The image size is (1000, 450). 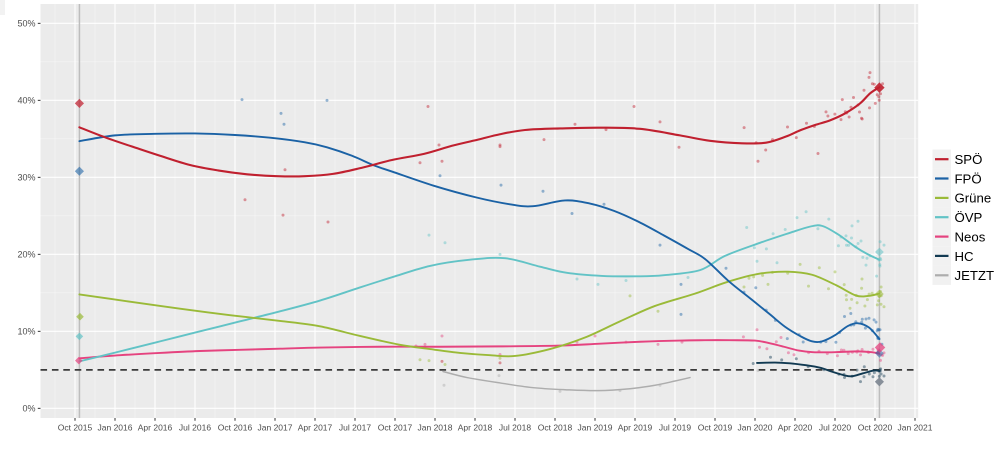 What do you see at coordinates (155, 428) in the screenshot?
I see `svg-text: Apr 2016` at bounding box center [155, 428].